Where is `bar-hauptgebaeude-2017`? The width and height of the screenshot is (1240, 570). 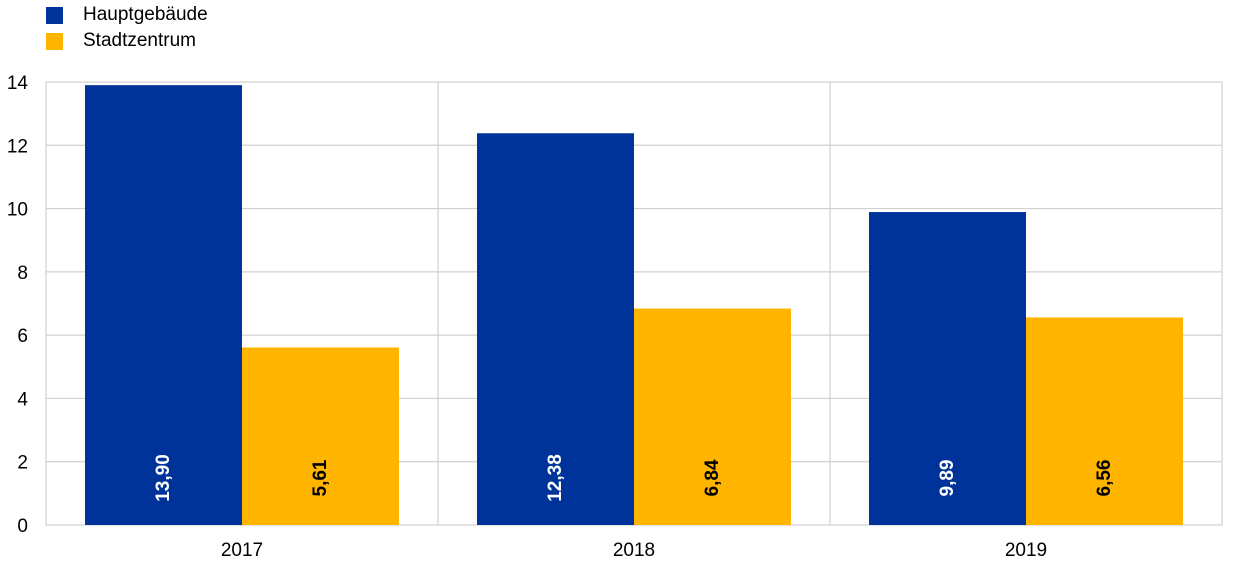
bar-hauptgebaeude-2017 is located at coordinates (163, 305).